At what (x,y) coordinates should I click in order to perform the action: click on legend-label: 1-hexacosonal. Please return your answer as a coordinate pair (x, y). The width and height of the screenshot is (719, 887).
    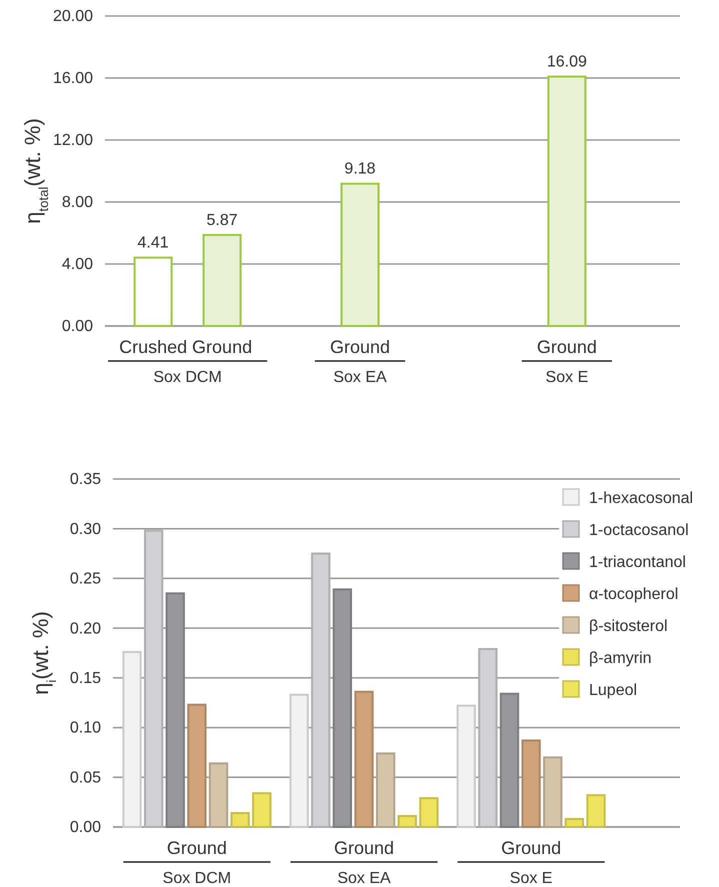
    Looking at the image, I should click on (641, 498).